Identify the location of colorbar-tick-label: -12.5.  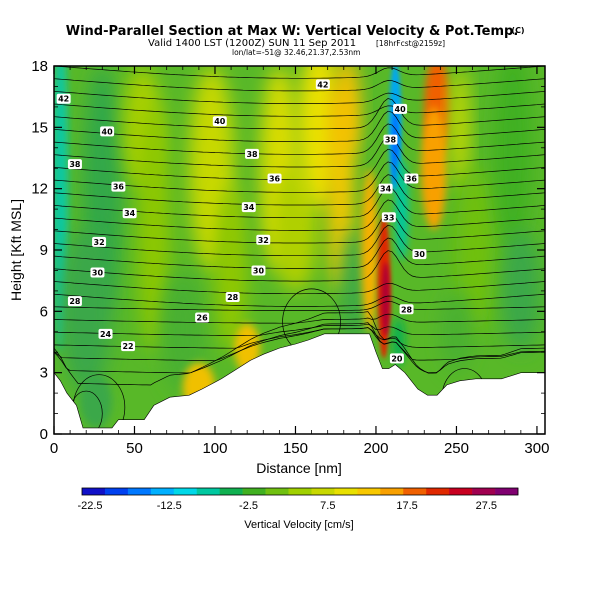
(169, 506).